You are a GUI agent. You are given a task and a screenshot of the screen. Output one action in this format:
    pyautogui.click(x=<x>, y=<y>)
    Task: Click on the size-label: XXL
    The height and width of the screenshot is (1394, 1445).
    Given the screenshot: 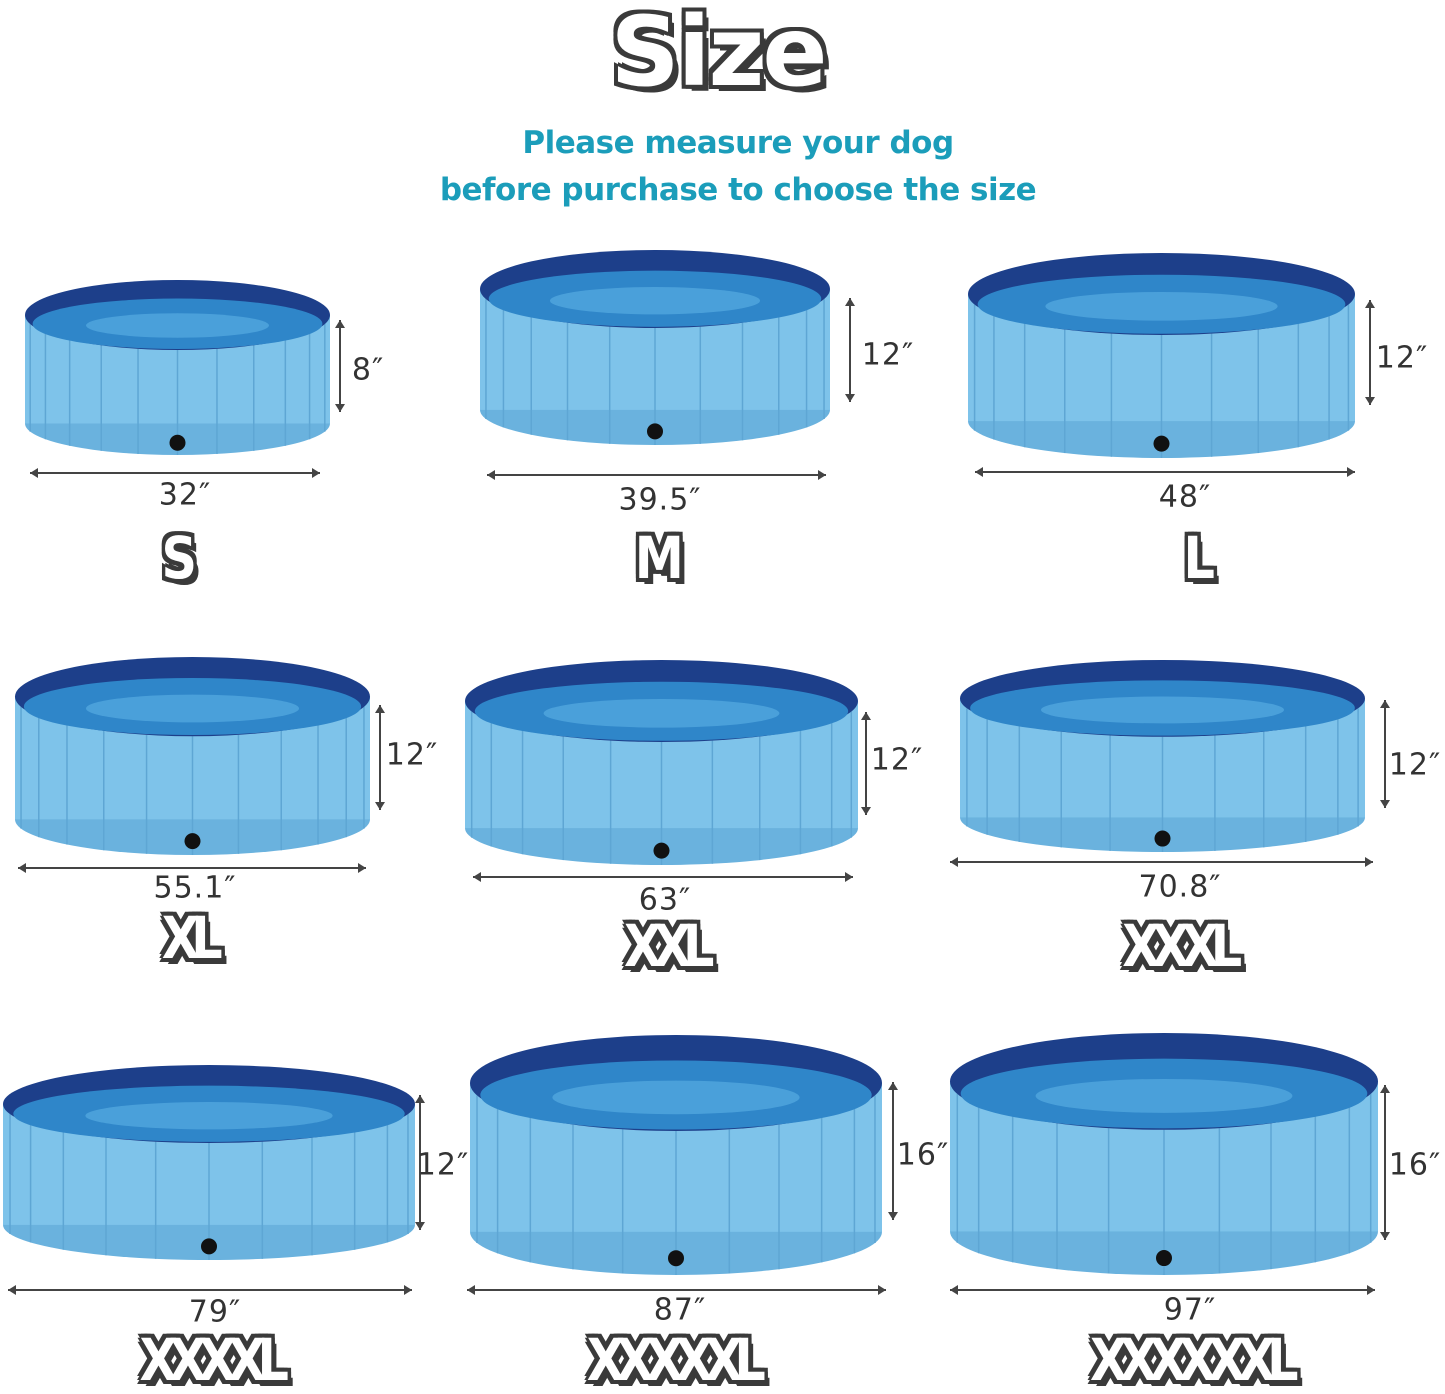 What is the action you would take?
    pyautogui.click(x=669, y=946)
    